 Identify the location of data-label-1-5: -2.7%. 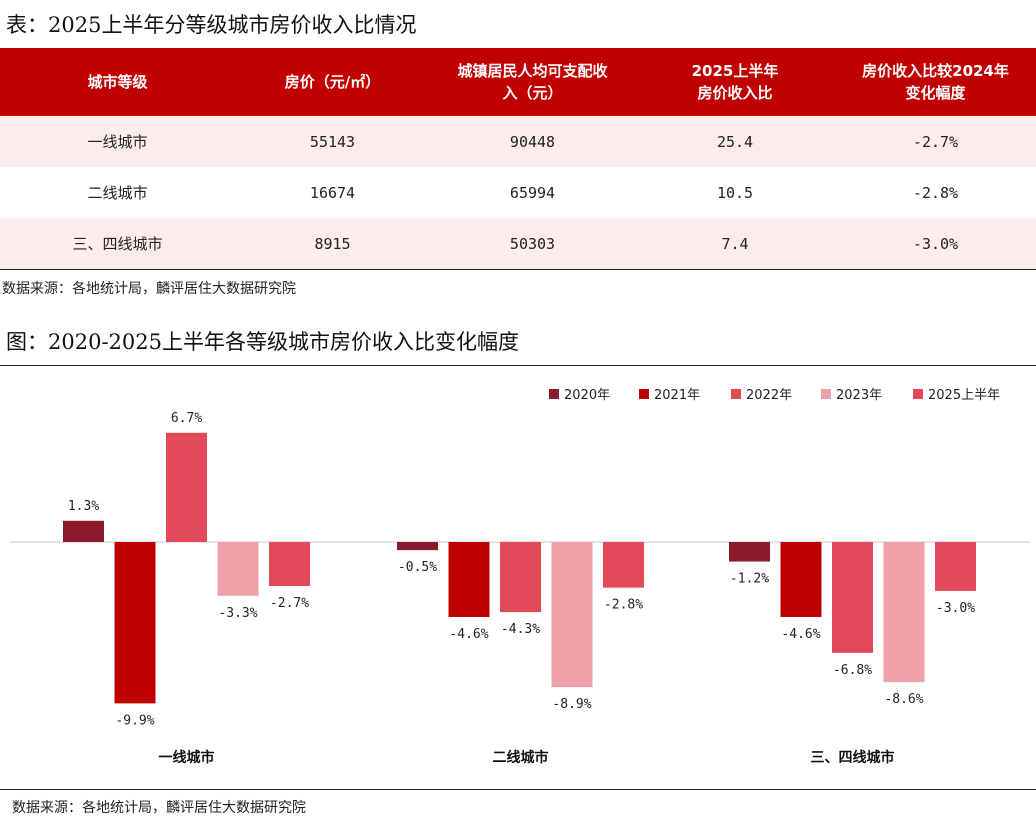
(289, 603).